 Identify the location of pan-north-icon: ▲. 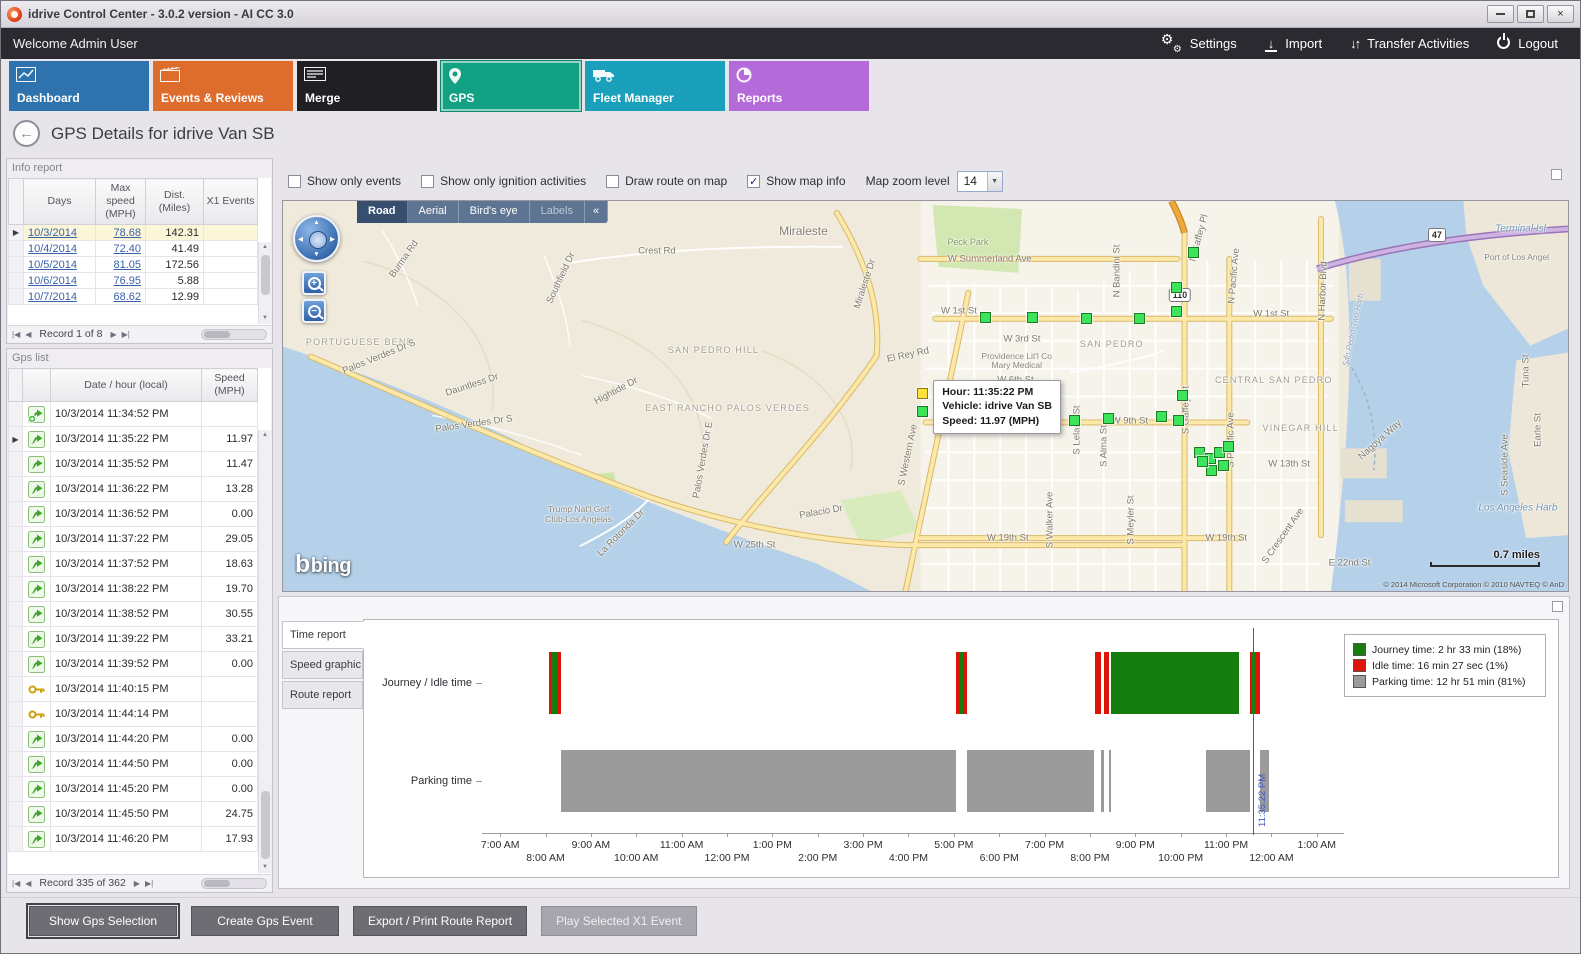
(316, 222).